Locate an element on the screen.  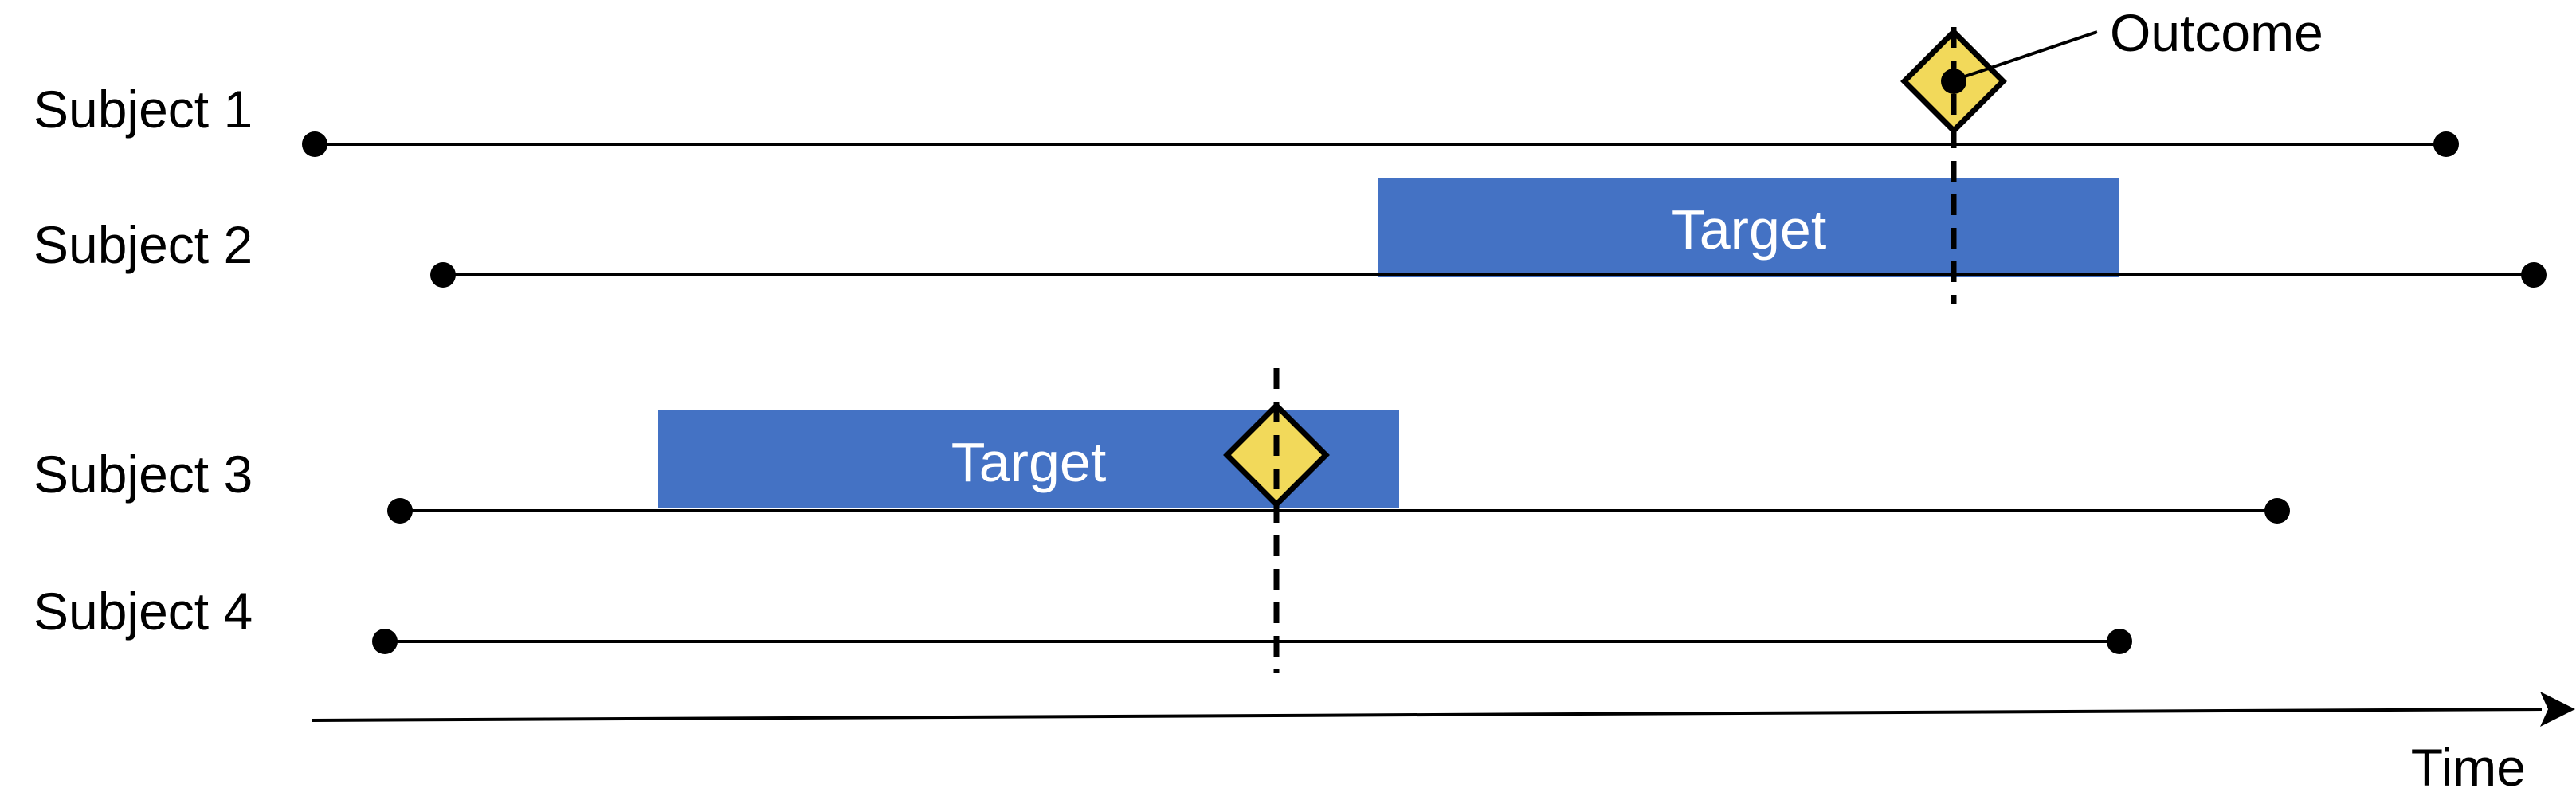
target-label-subject-3: Target is located at coordinates (1029, 462).